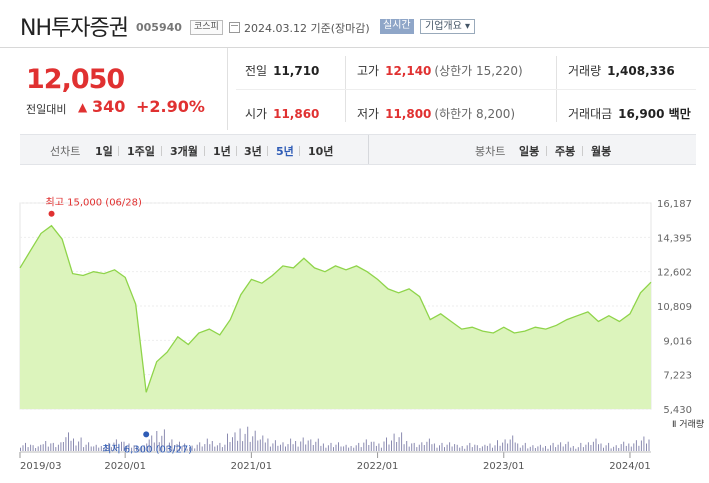 This screenshot has height=483, width=709. Describe the element at coordinates (397, 26) in the screenshot. I see `realtime-button: 실시간` at that location.